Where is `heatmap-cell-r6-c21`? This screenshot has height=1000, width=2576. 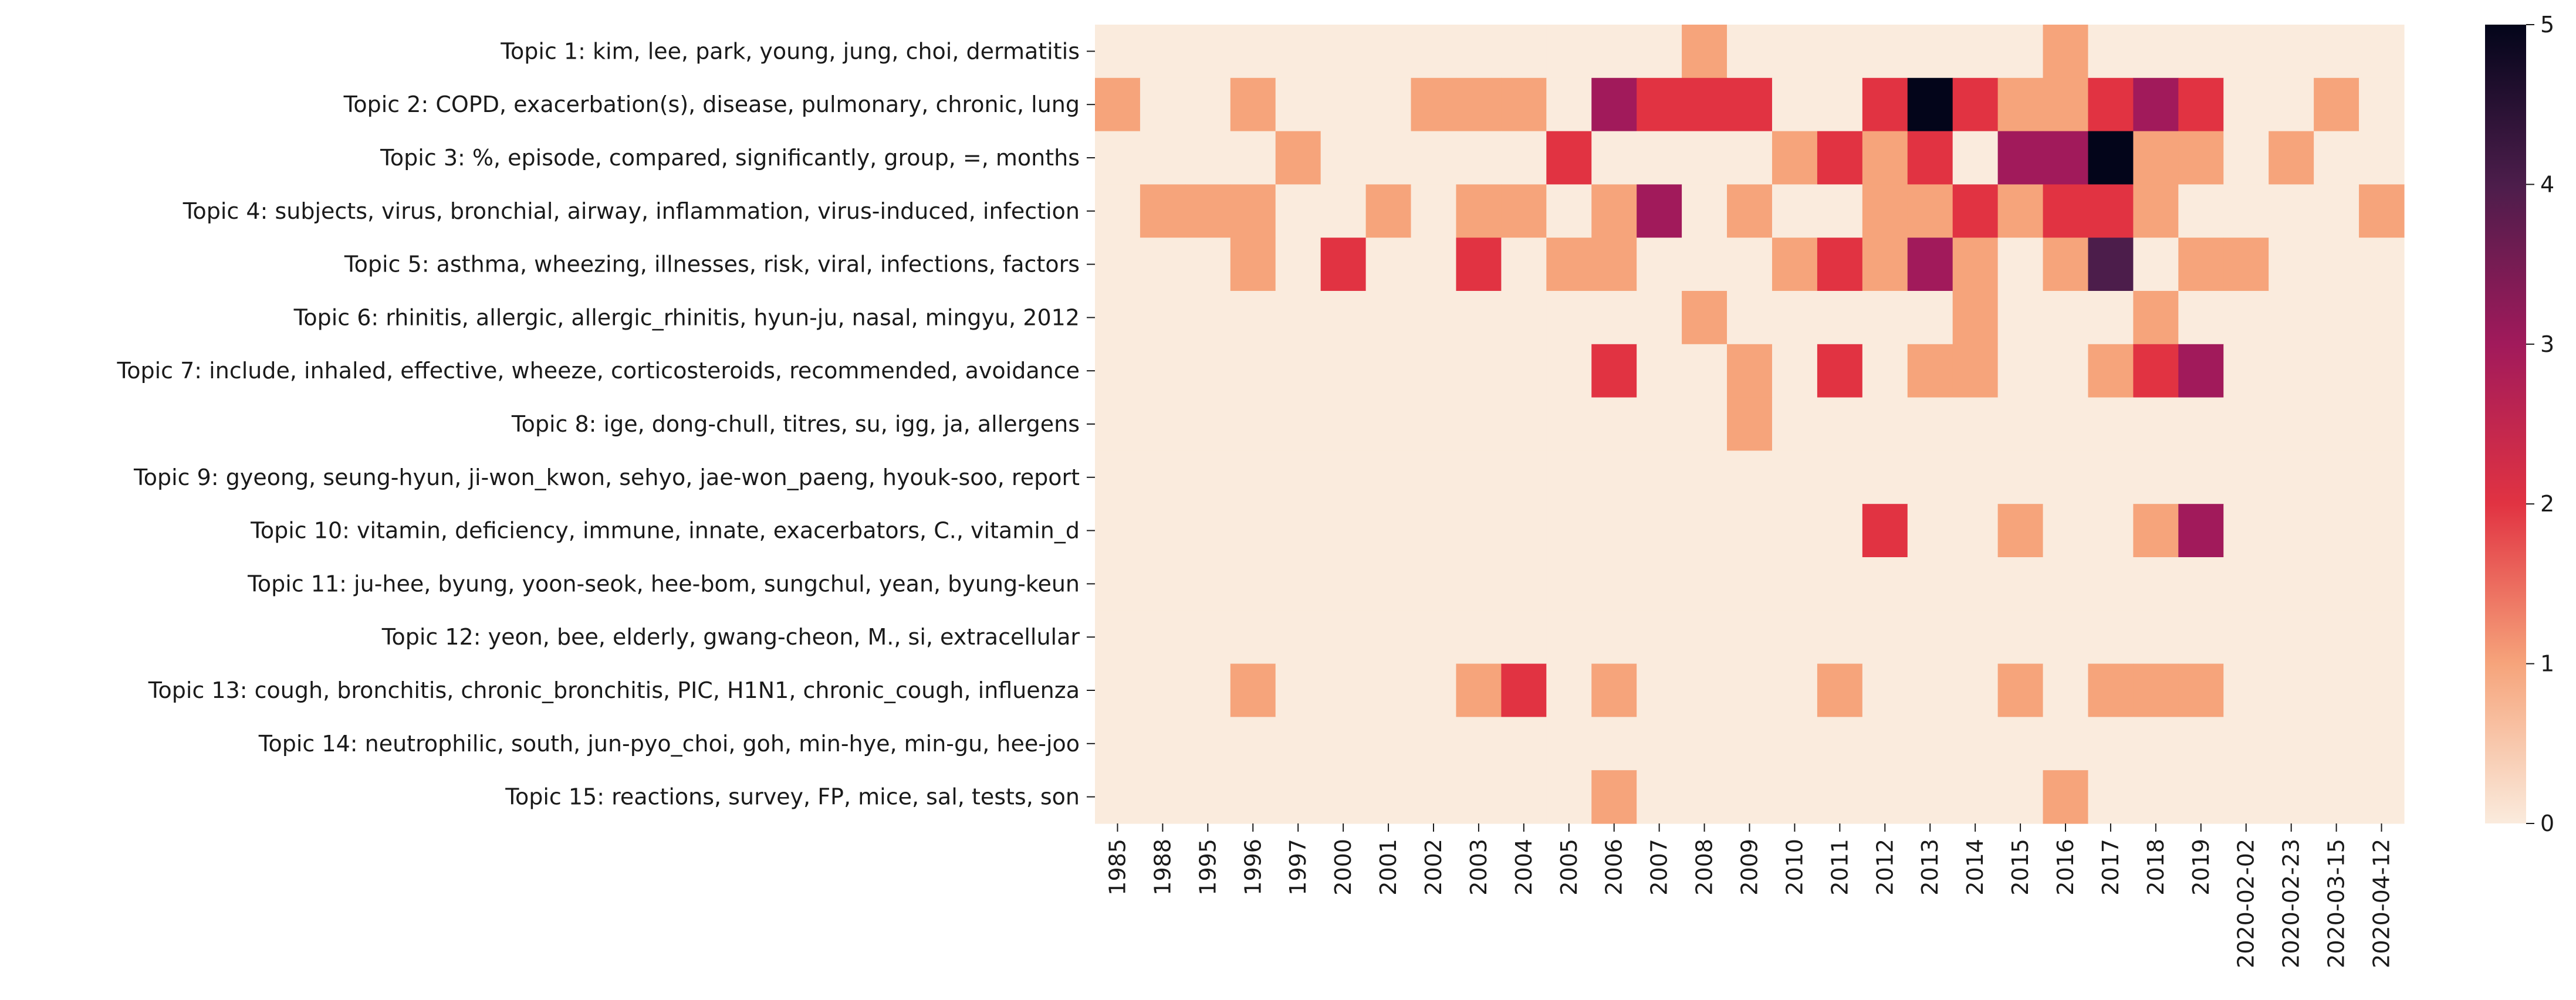 heatmap-cell-r6-c21 is located at coordinates (2020, 318).